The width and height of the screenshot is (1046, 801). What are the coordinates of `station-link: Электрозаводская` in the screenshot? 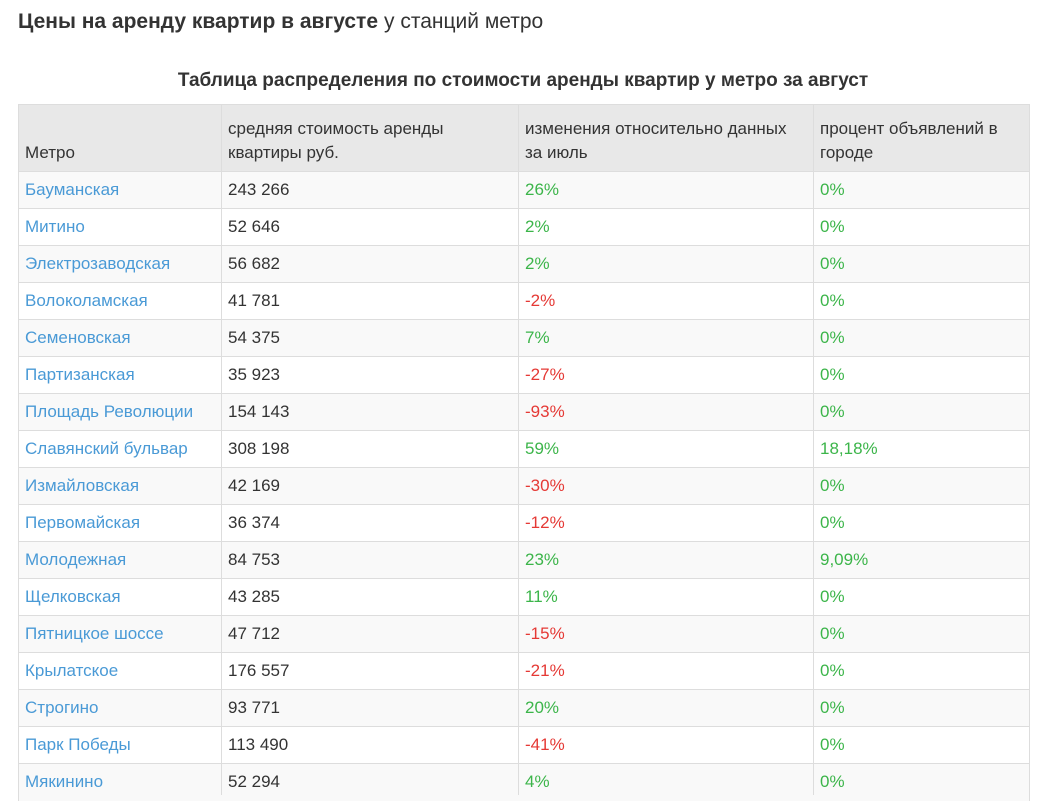 It's located at (120, 264).